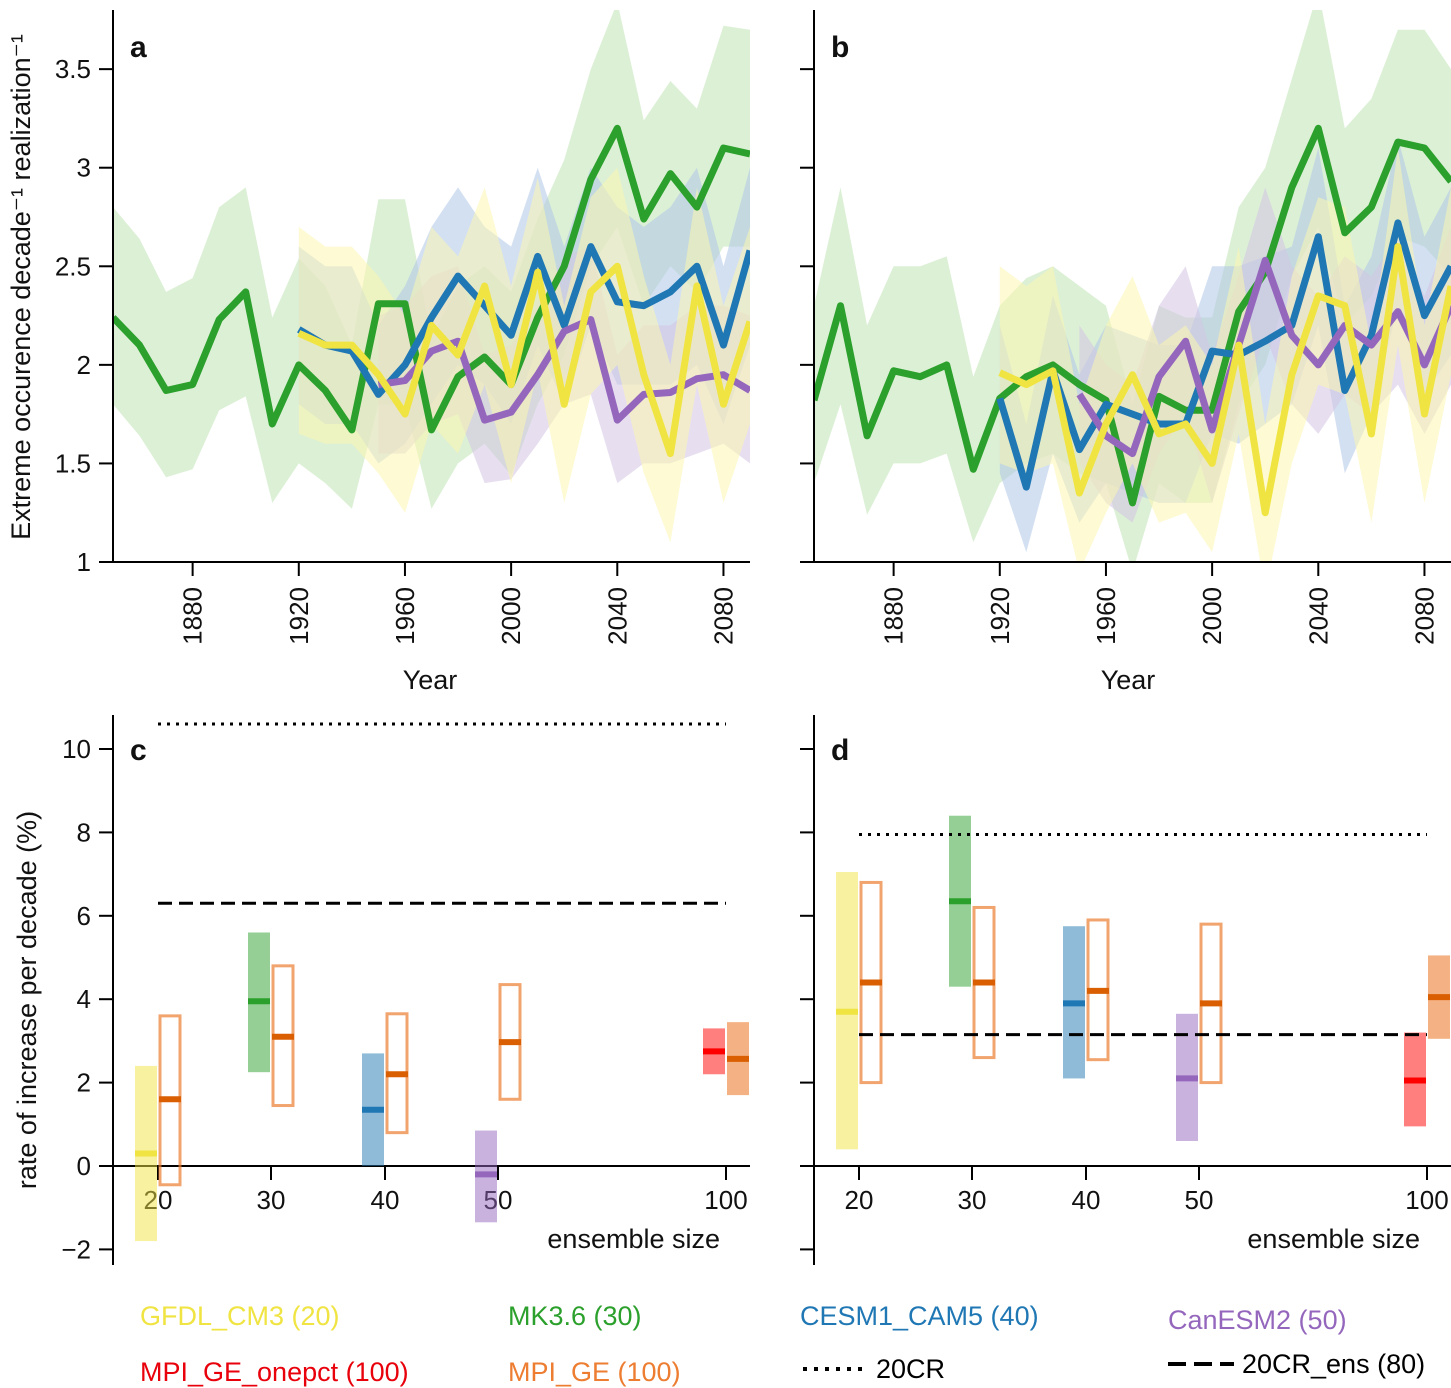 This screenshot has width=1451, height=1388. What do you see at coordinates (1086, 1200) in the screenshot?
I see `panel-d-xtick-label: 40` at bounding box center [1086, 1200].